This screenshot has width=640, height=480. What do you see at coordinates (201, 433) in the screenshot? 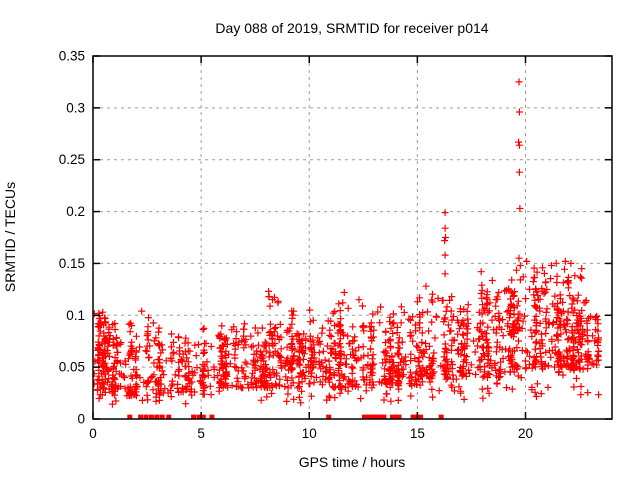
I see `x-tick-label: 5` at bounding box center [201, 433].